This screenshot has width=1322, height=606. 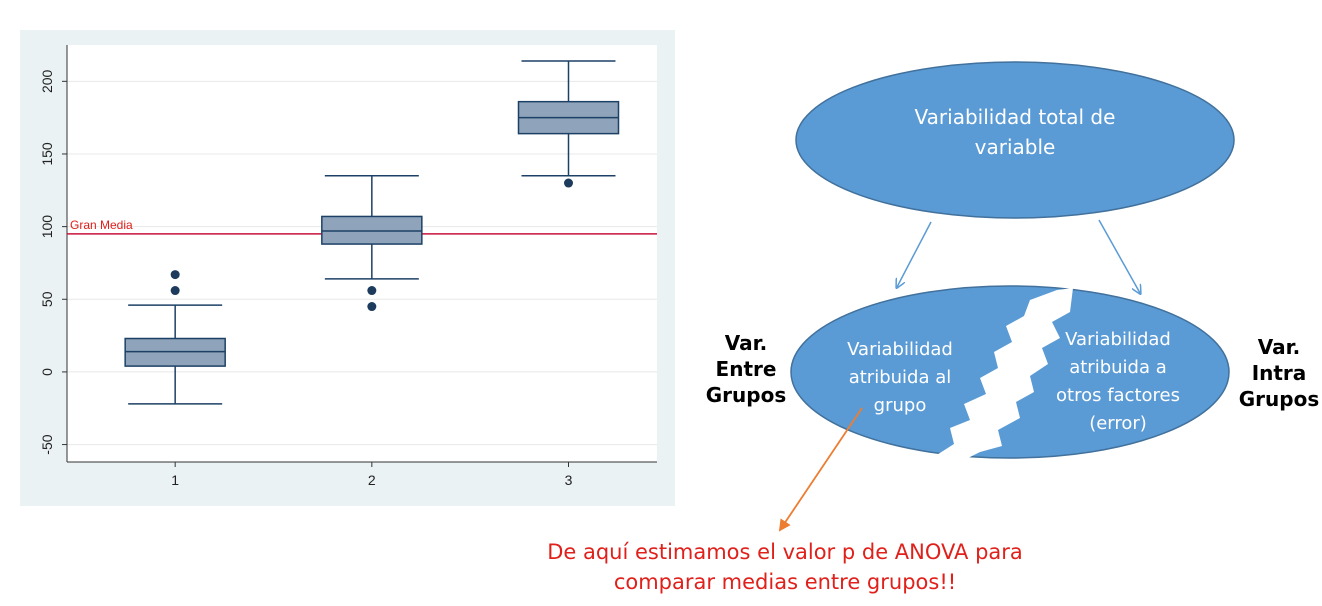 I want to click on between-groups-label: Var. Entre Grupos, so click(x=746, y=369).